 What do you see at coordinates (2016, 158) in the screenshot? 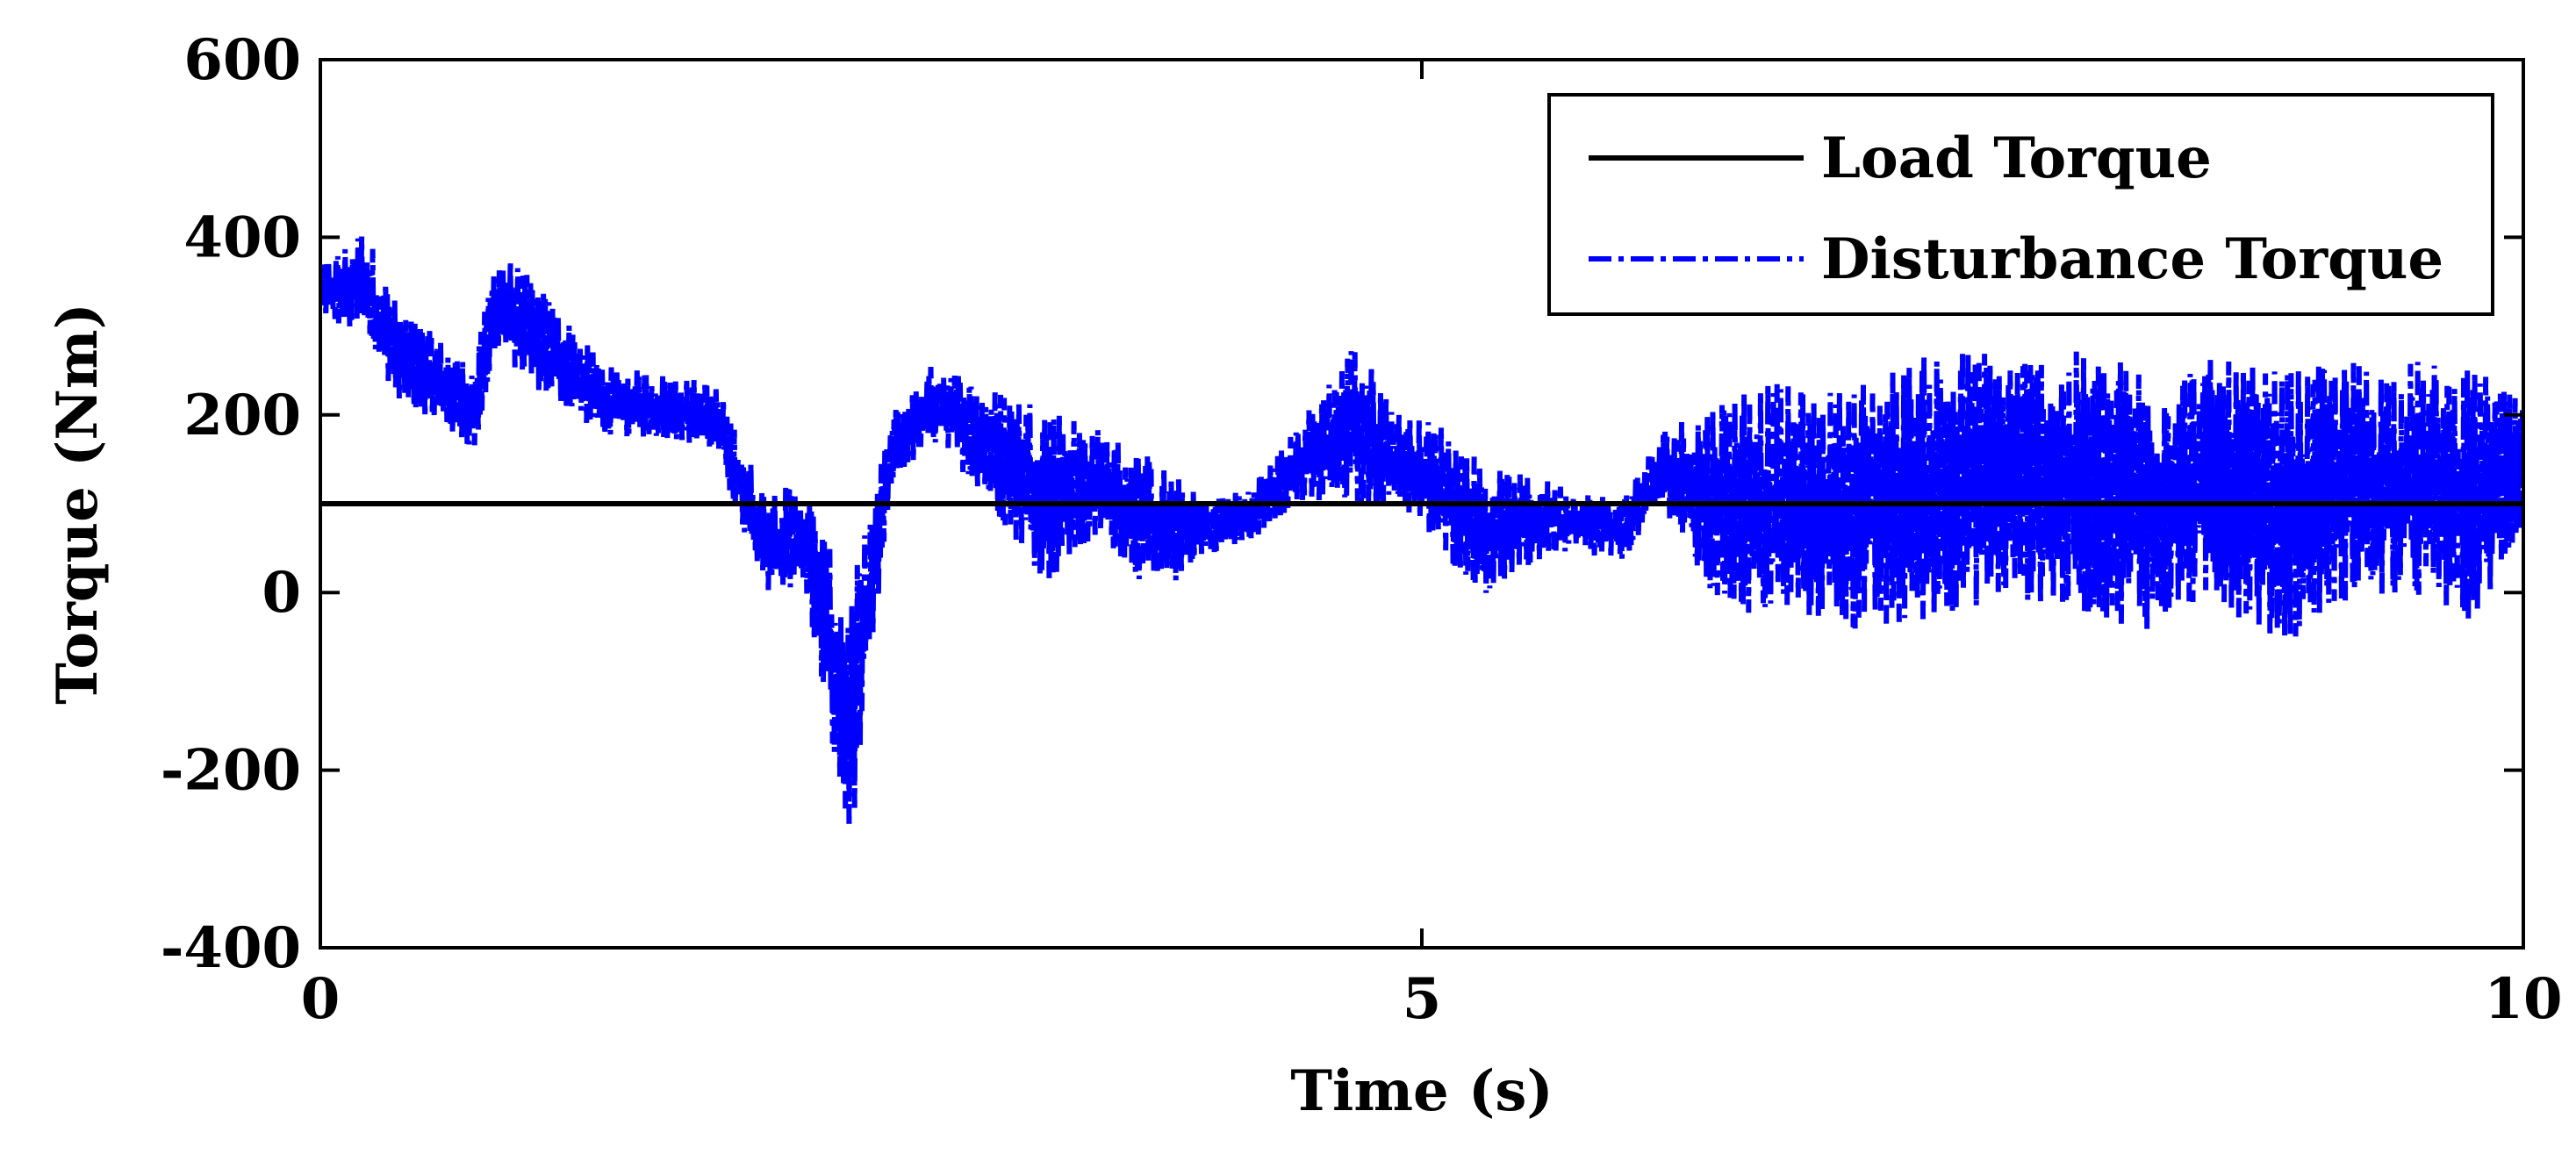
I see `legend-label: Load Torque` at bounding box center [2016, 158].